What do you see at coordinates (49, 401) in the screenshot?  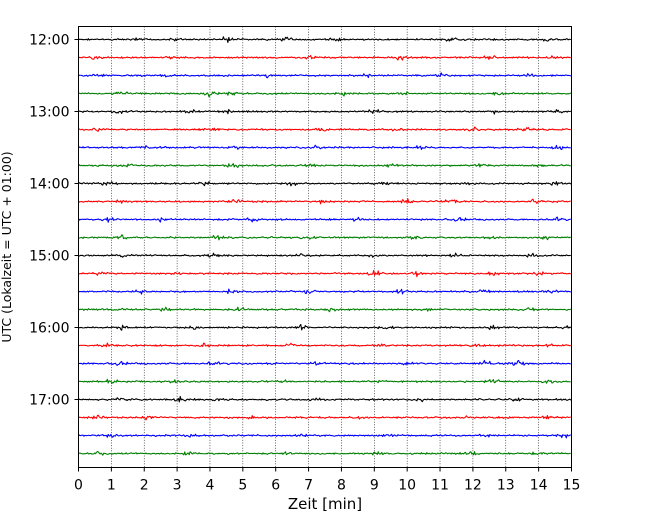 I see `y-tick-label-17:00: 17:00` at bounding box center [49, 401].